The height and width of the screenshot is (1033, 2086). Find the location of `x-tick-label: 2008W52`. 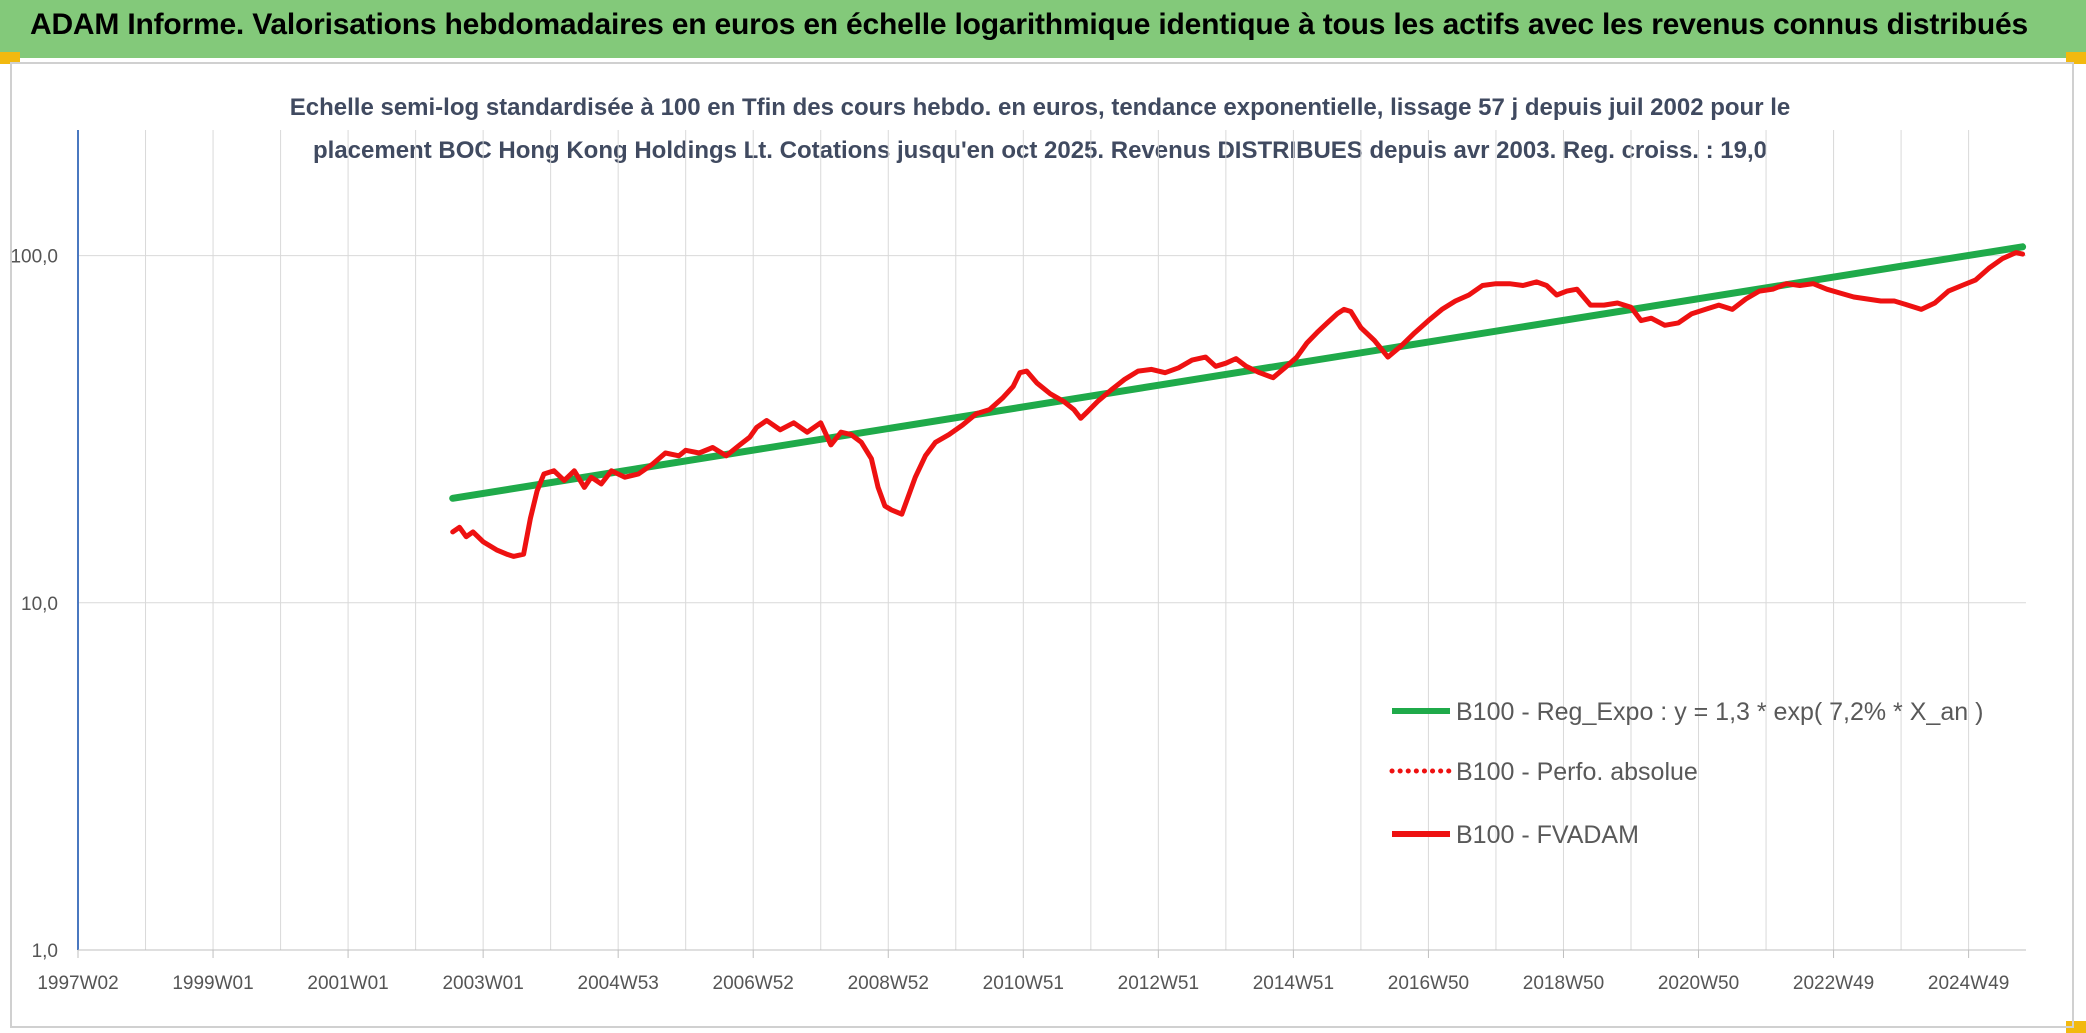

x-tick-label: 2008W52 is located at coordinates (888, 983).